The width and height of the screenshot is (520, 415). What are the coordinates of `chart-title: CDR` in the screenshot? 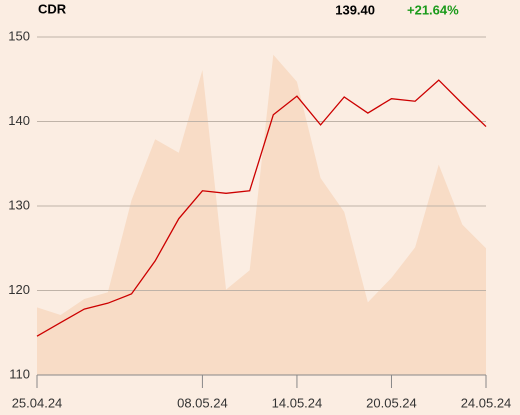 It's located at (52, 8).